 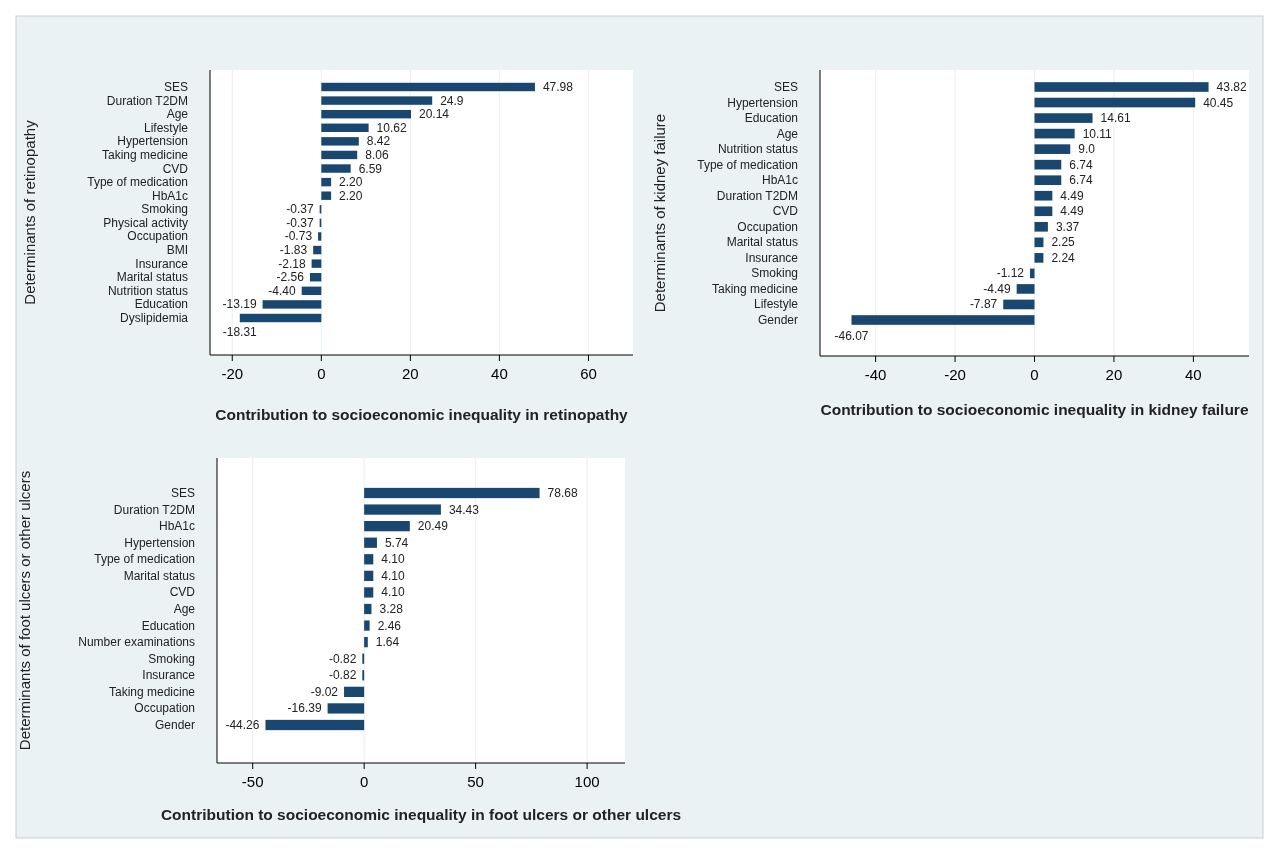 I want to click on x-tick-label: 100, so click(x=587, y=781).